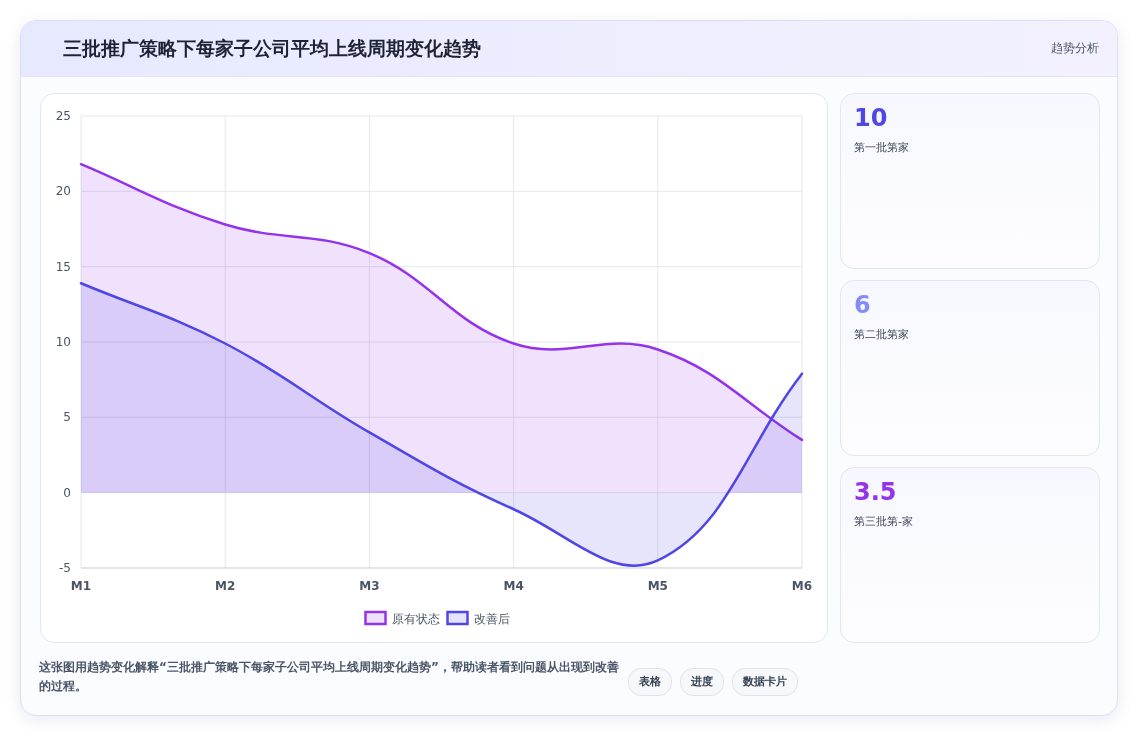 The height and width of the screenshot is (736, 1138). What do you see at coordinates (881, 334) in the screenshot?
I see `text: 第二批第家` at bounding box center [881, 334].